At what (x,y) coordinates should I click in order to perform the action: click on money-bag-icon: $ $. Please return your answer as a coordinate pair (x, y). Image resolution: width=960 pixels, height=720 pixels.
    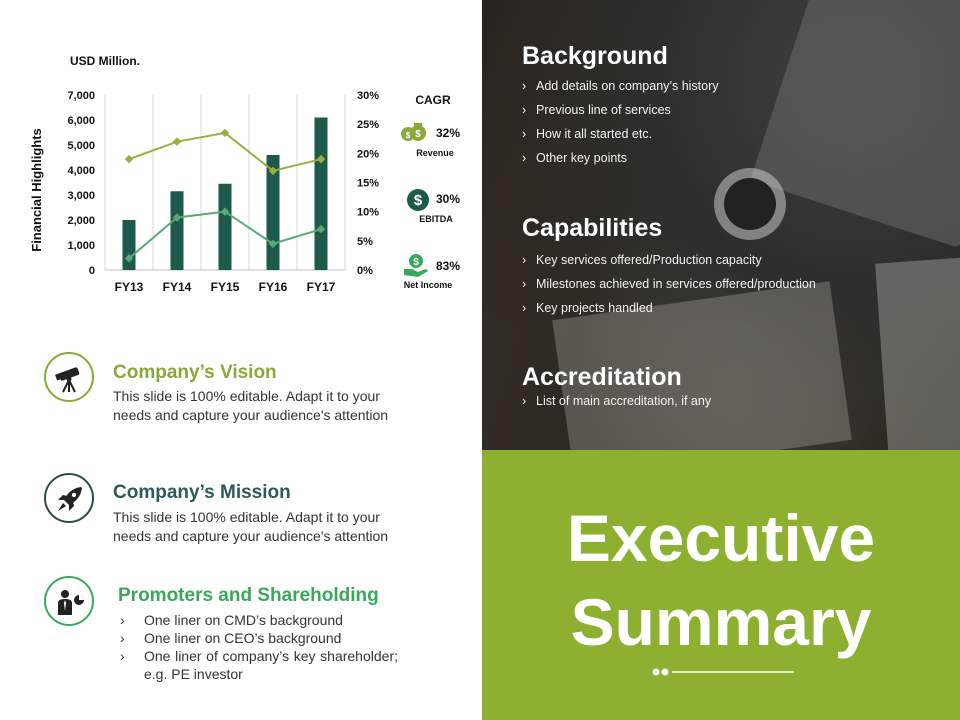
    Looking at the image, I should click on (413, 132).